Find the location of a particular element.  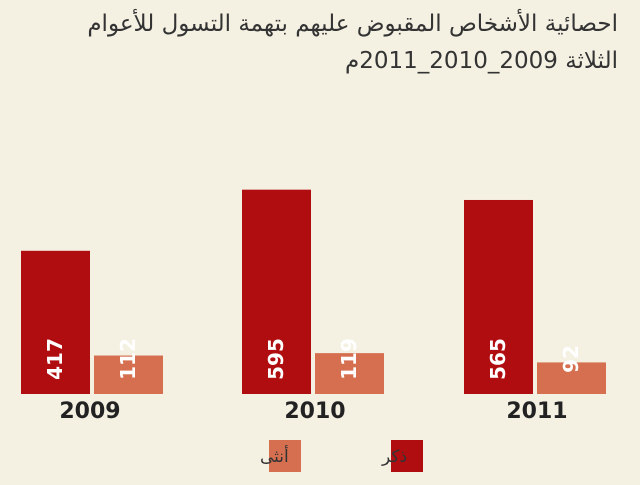

legend-swatch-male is located at coordinates (407, 456).